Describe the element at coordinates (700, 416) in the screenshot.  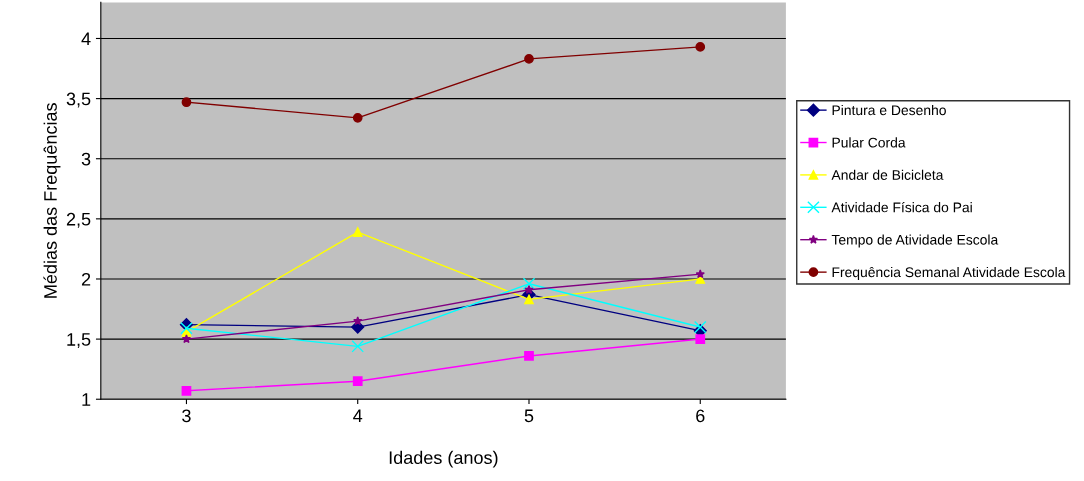
I see `x-tick-label: 6` at that location.